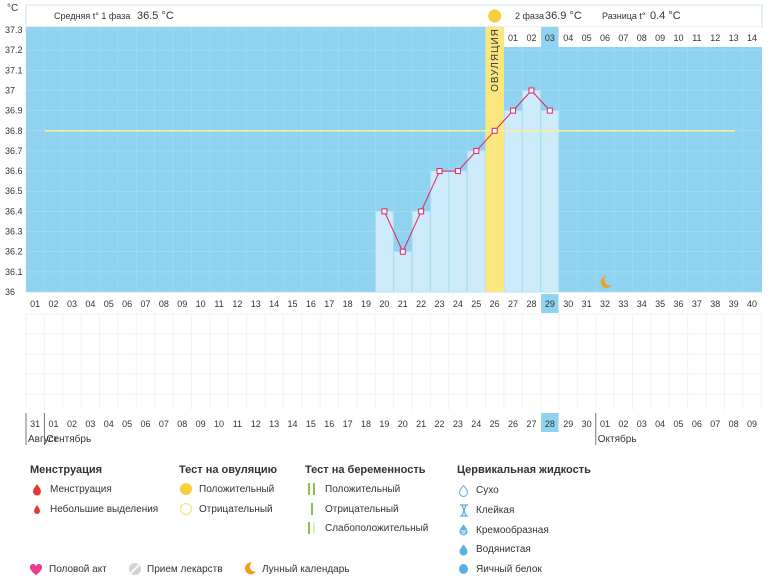  What do you see at coordinates (403, 424) in the screenshot?
I see `date-label: 20` at bounding box center [403, 424].